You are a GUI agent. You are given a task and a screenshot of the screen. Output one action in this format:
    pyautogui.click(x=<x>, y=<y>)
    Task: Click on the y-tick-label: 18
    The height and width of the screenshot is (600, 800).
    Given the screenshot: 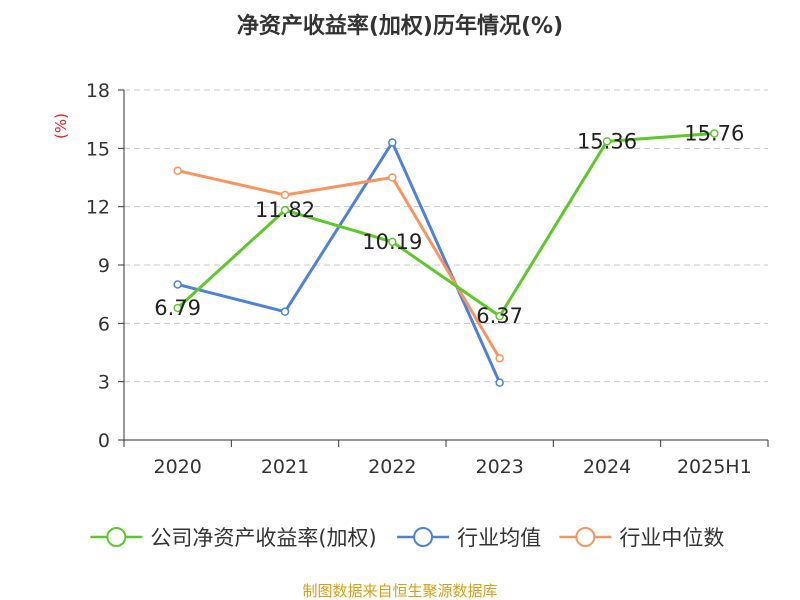 What is the action you would take?
    pyautogui.click(x=98, y=91)
    